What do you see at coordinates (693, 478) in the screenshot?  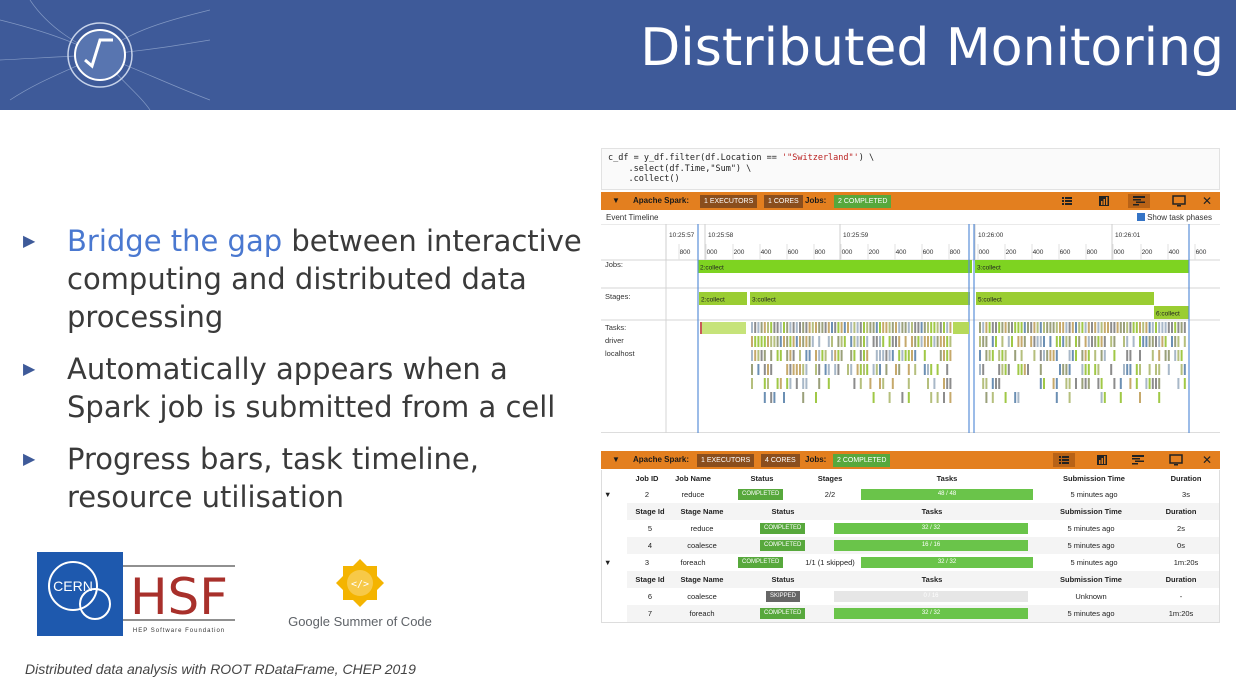 I see `col-job-name: Job Name` at bounding box center [693, 478].